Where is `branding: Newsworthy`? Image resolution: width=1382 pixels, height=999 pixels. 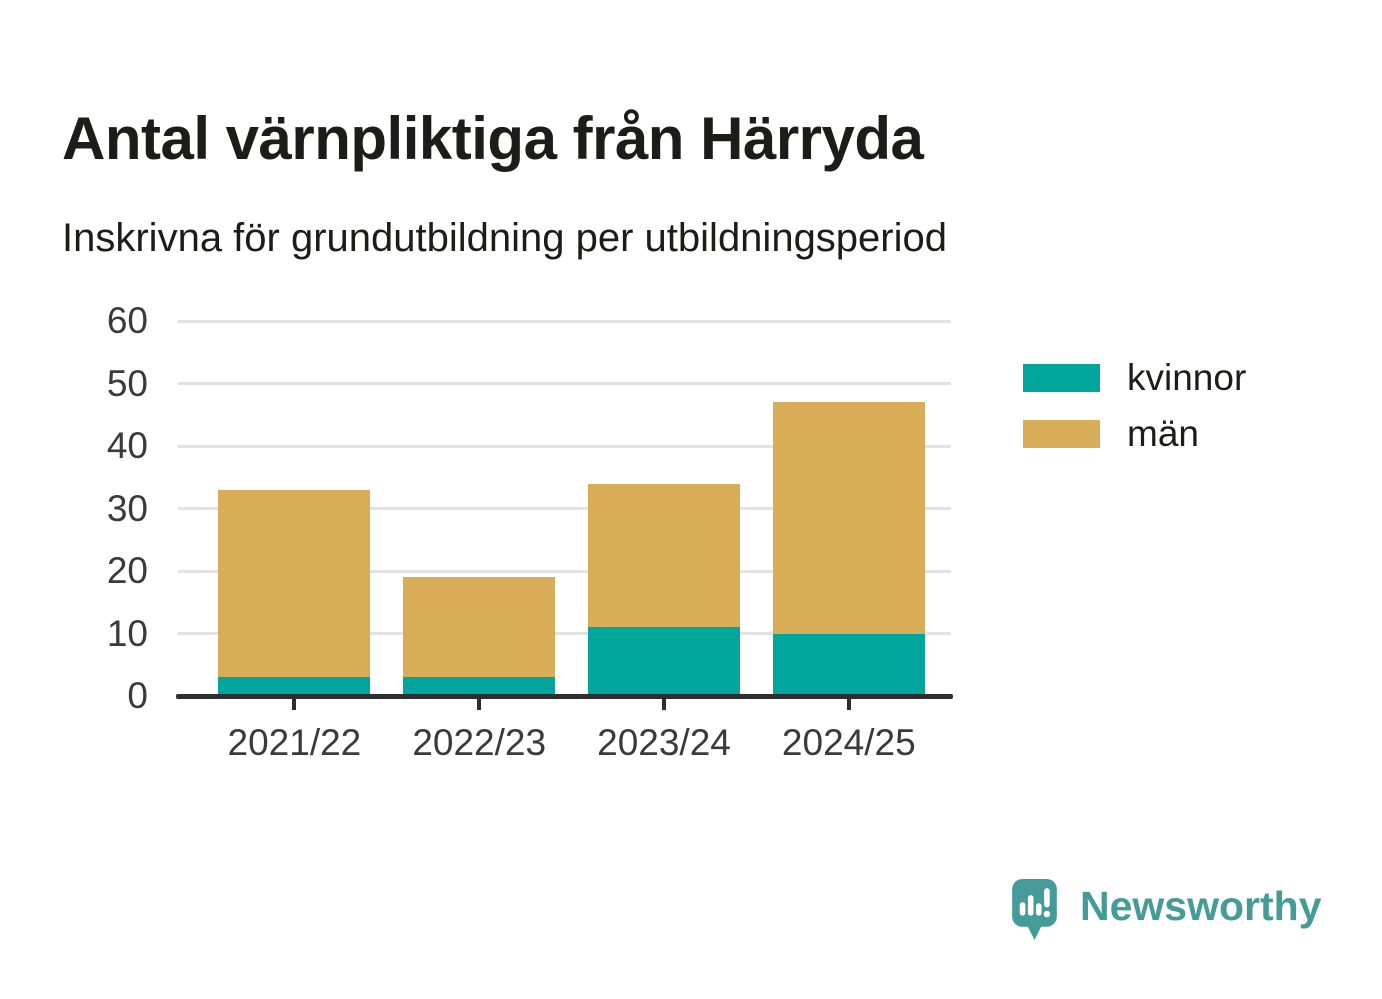 branding: Newsworthy is located at coordinates (1167, 910).